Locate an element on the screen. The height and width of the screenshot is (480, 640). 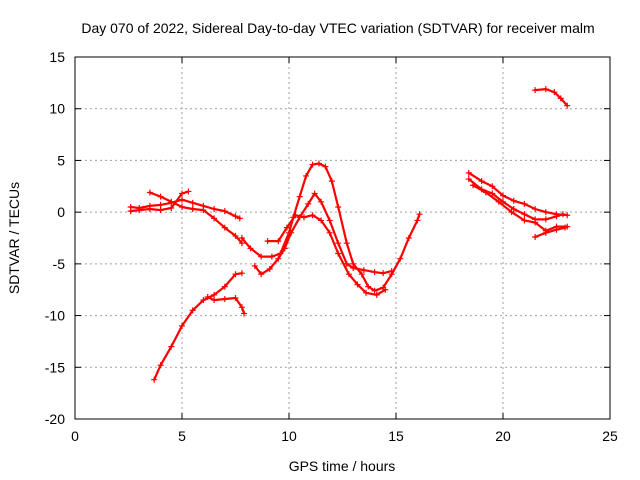
y-tick-label: 5 is located at coordinates (61, 160).